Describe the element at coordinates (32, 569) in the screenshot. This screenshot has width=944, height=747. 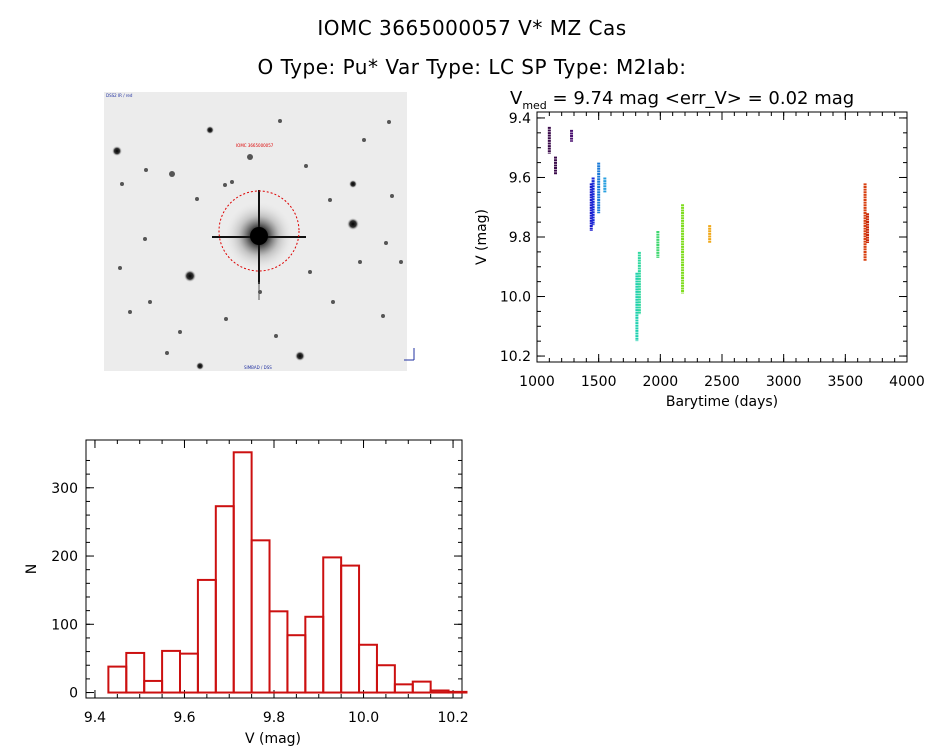
I see `histogram-ylabel: N` at that location.